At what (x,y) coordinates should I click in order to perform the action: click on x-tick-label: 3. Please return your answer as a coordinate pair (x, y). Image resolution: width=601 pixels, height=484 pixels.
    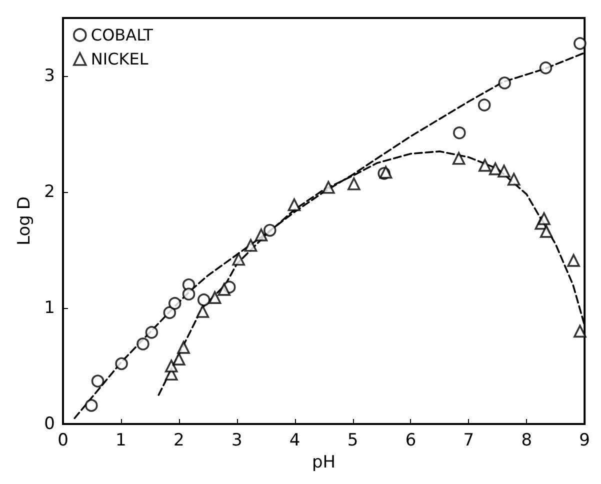
    Looking at the image, I should click on (236, 440).